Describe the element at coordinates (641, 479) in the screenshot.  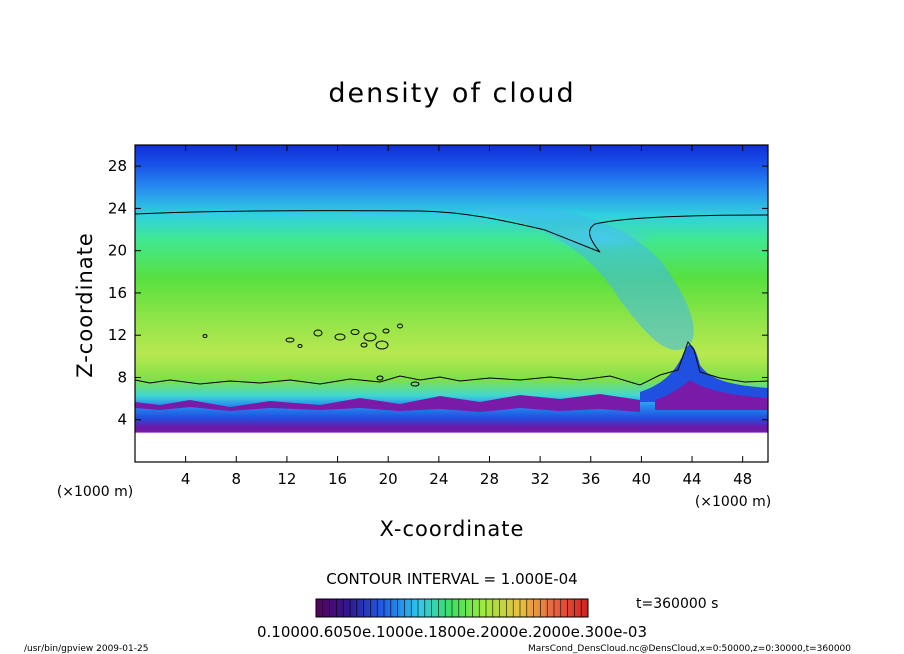
I see `x-tick-label: 40` at that location.